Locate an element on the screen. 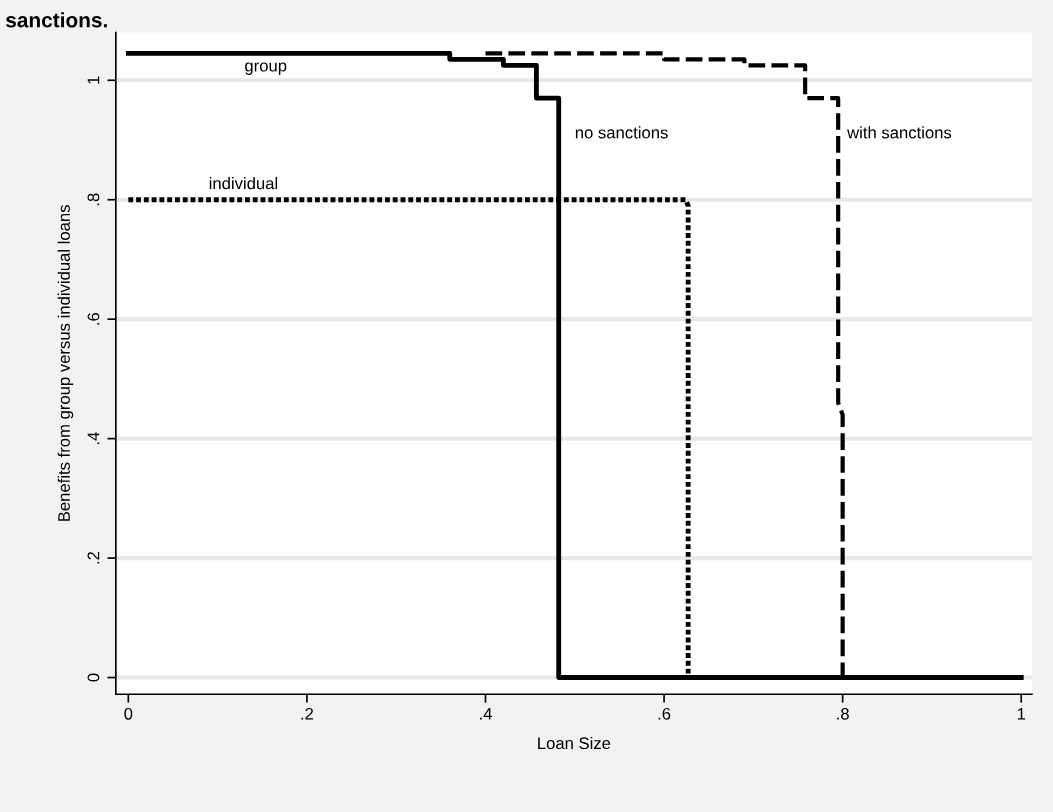 The width and height of the screenshot is (1053, 812). y-tick-label: 1 is located at coordinates (93, 80).